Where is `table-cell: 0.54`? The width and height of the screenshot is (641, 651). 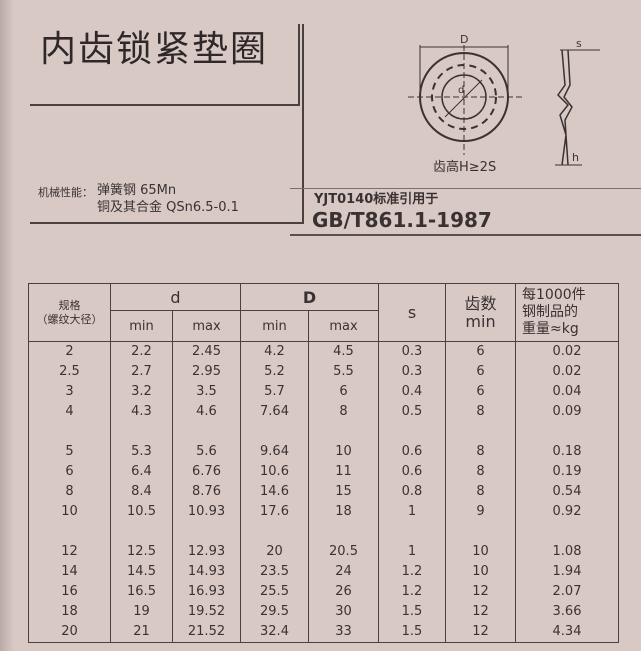 table-cell: 0.54 is located at coordinates (567, 492).